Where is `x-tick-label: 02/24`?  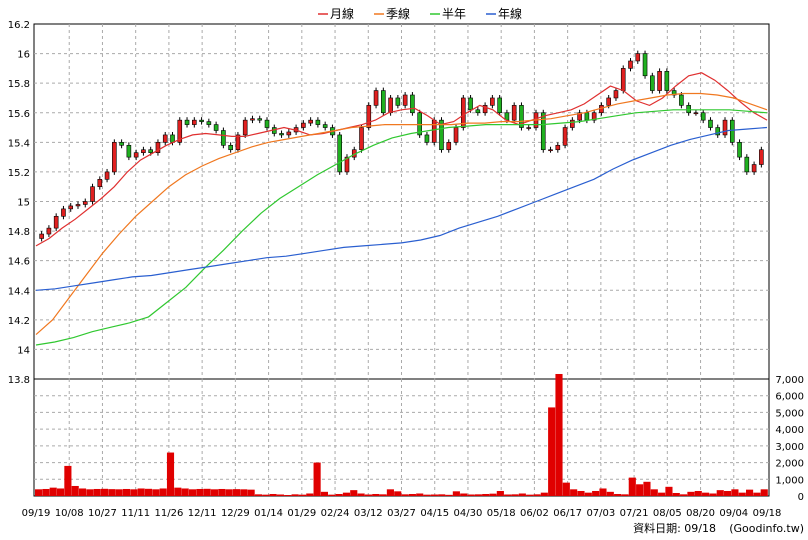 x-tick-label: 02/24 is located at coordinates (335, 513).